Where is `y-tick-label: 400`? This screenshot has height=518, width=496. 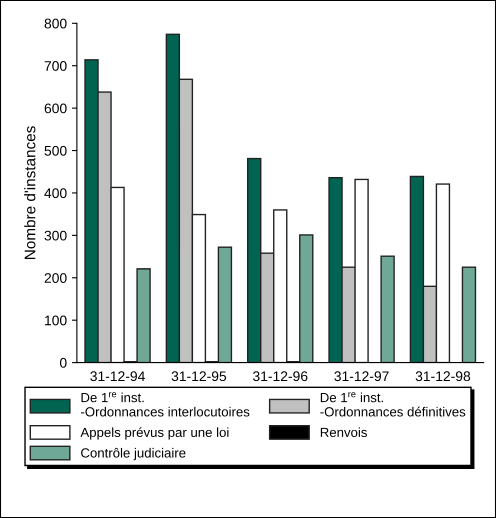
y-tick-label: 400 is located at coordinates (55, 193).